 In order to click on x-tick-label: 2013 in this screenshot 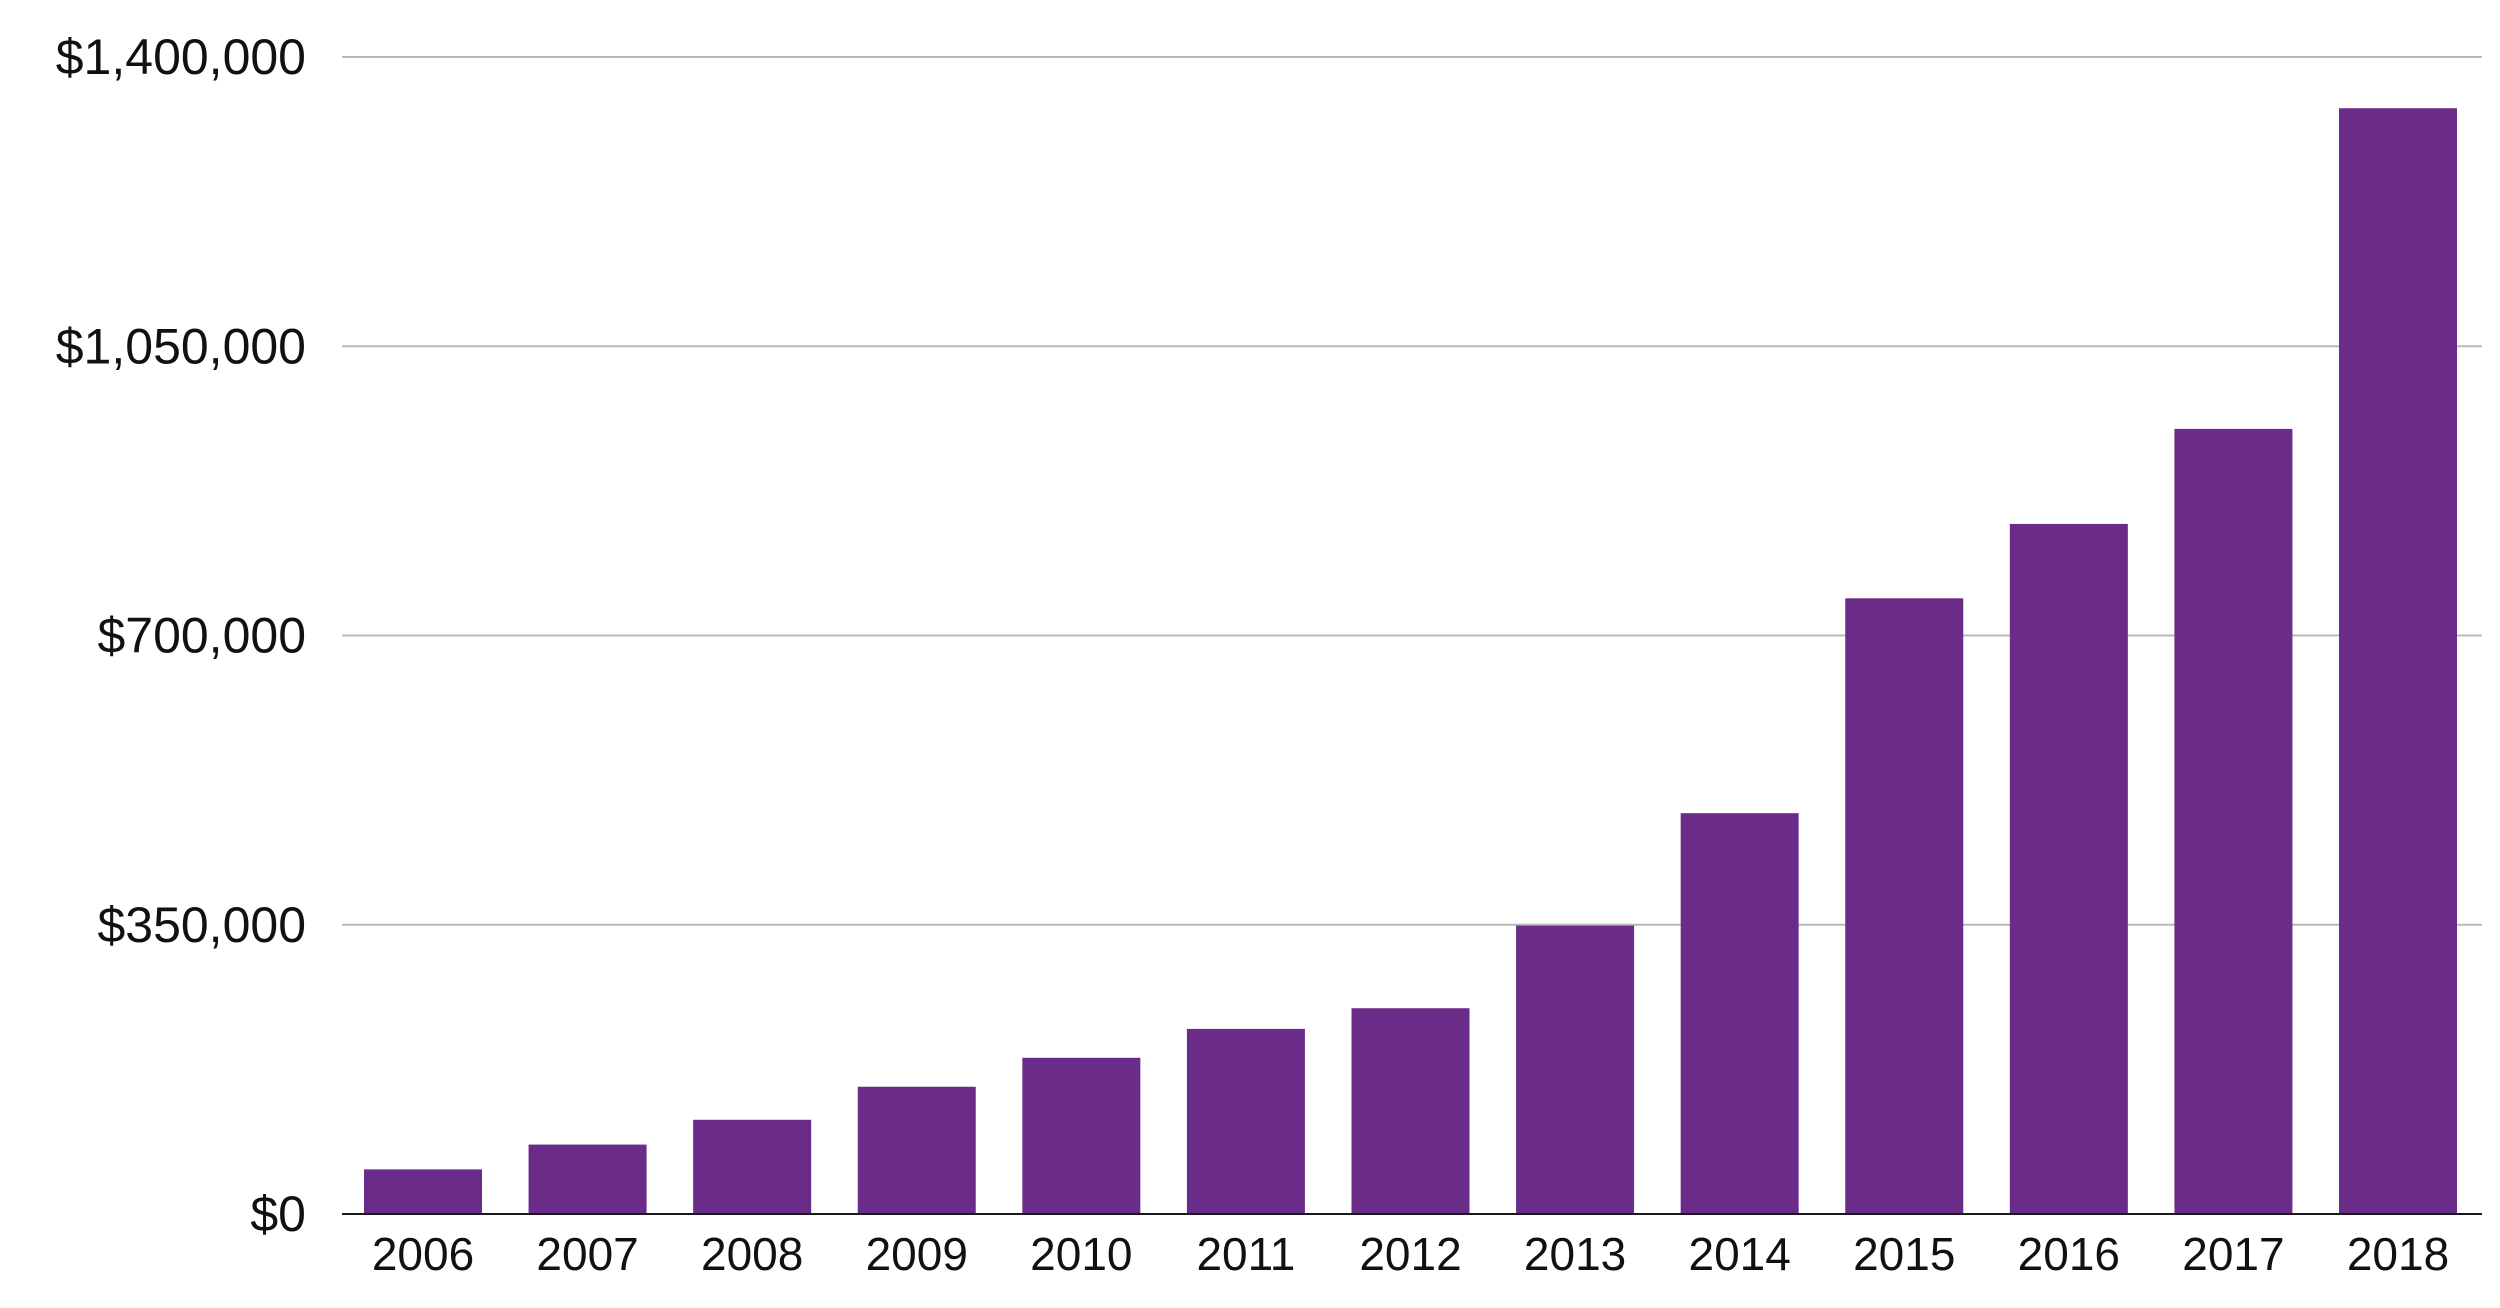, I will do `click(1575, 1254)`.